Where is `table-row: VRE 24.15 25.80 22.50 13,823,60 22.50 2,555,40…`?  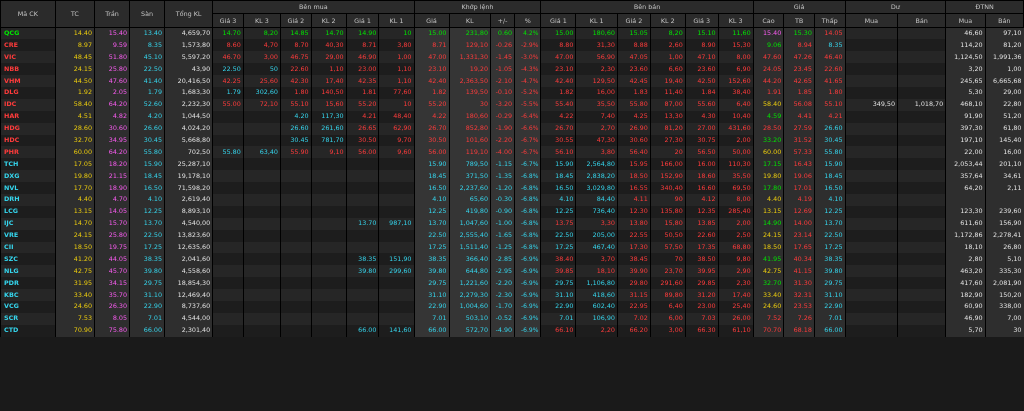
table-row: VRE 24.15 25.80 22.50 13,823,60 22.50 2,555,40… is located at coordinates (512, 235).